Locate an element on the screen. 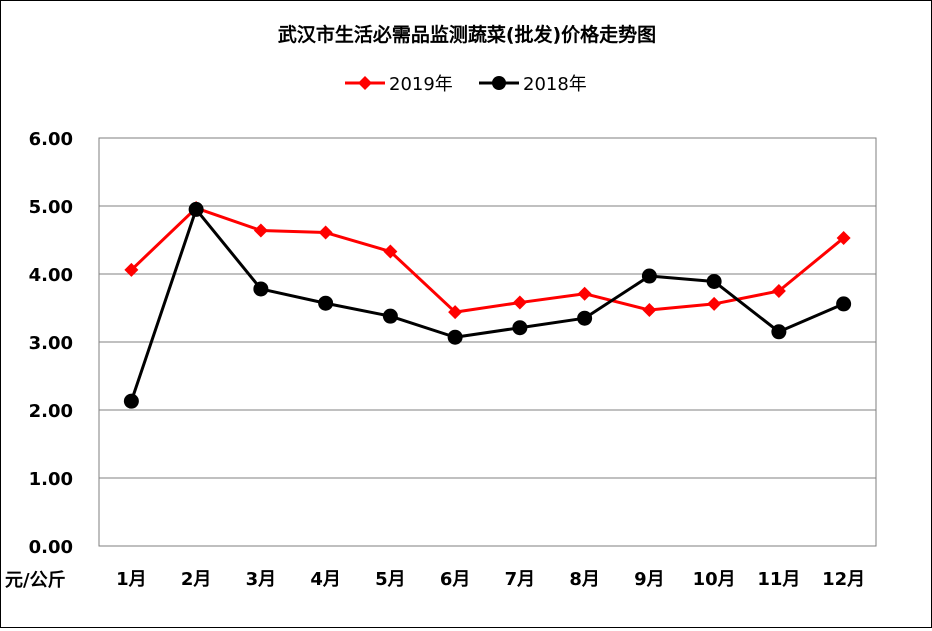 The image size is (932, 631). y-tick-label: 4.00 is located at coordinates (51, 275).